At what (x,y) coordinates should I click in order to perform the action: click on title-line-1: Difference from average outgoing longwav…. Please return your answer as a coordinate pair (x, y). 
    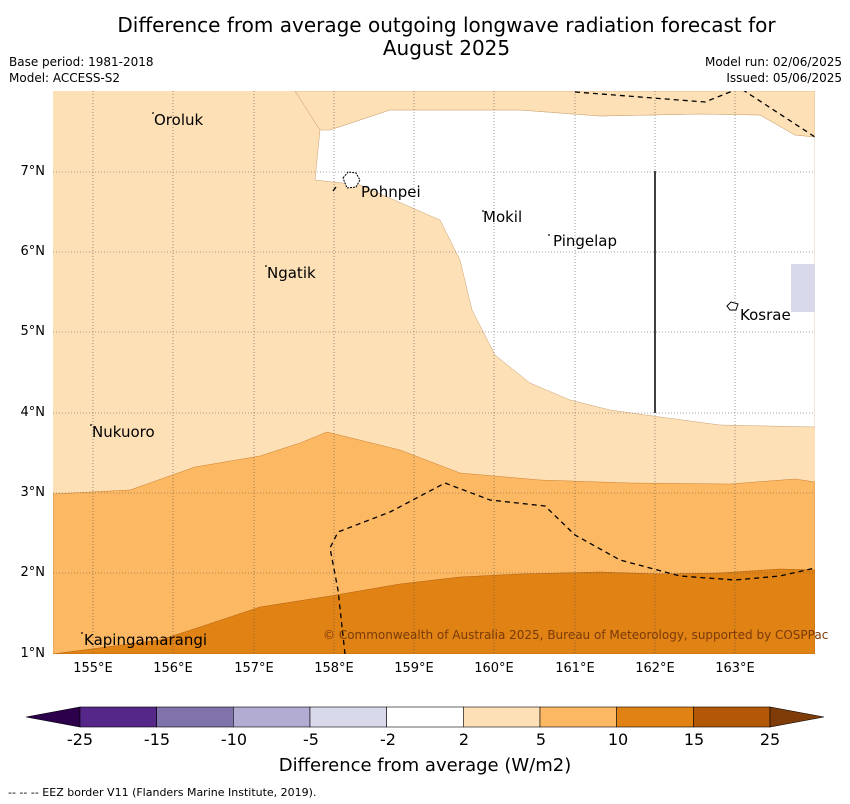
    Looking at the image, I should click on (446, 25).